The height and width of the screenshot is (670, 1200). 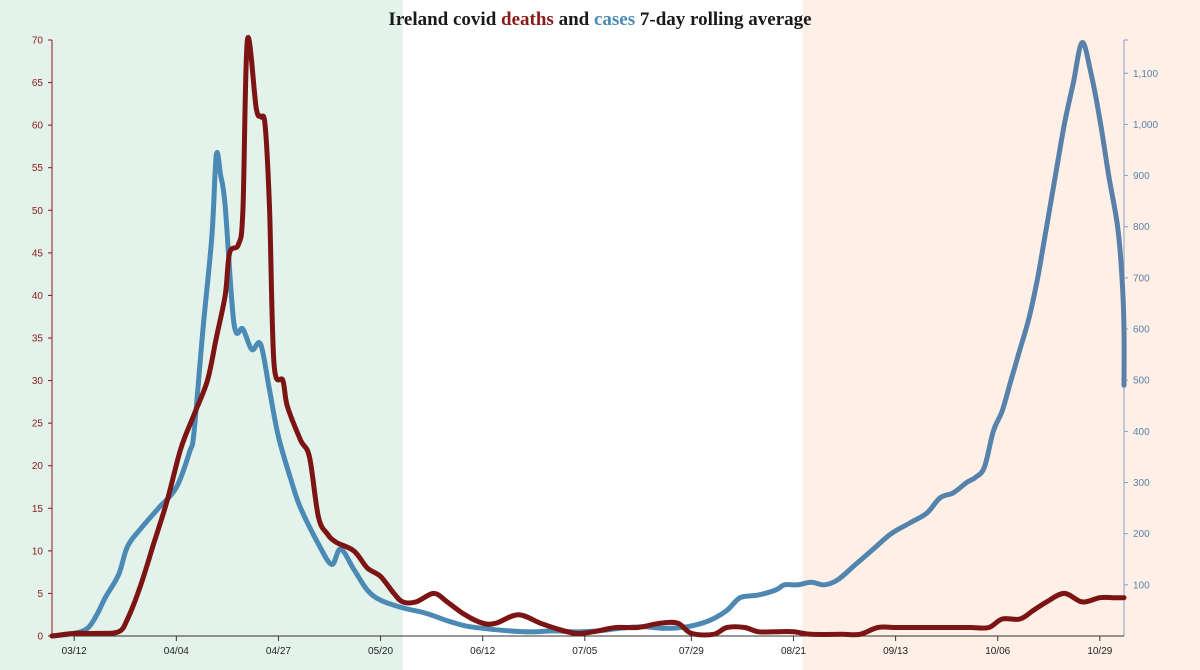 What do you see at coordinates (1141, 227) in the screenshot?
I see `right-tick-label: 800` at bounding box center [1141, 227].